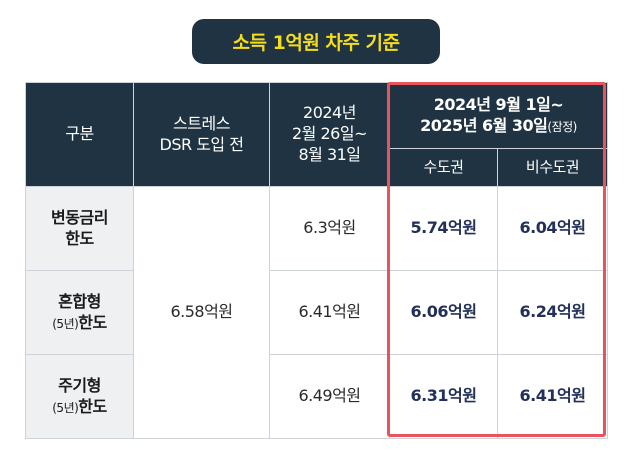 This screenshot has height=451, width=630. I want to click on period2-value: 6.49억원, so click(329, 396).